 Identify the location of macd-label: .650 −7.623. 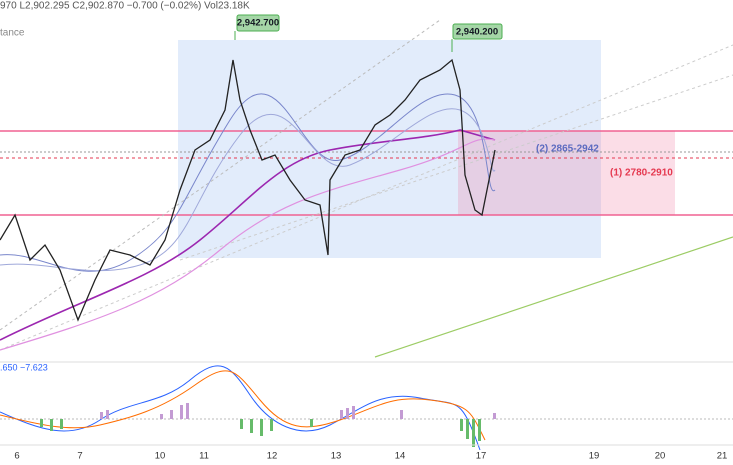
(24, 367).